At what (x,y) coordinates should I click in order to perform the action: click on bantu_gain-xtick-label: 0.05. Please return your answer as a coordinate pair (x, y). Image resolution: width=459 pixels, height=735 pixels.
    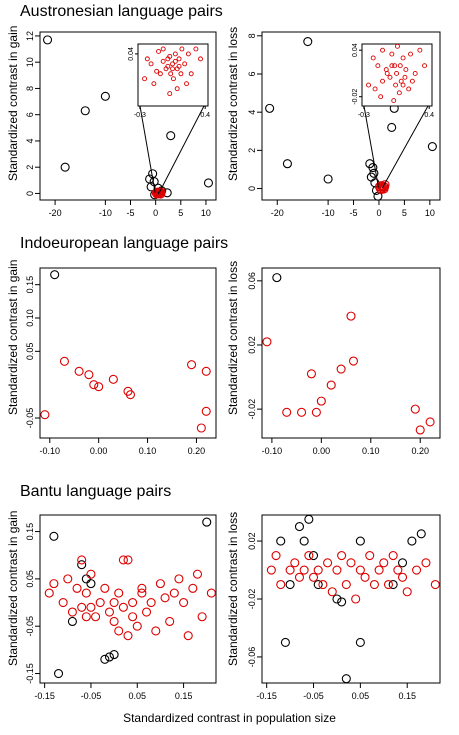
    Looking at the image, I should click on (137, 696).